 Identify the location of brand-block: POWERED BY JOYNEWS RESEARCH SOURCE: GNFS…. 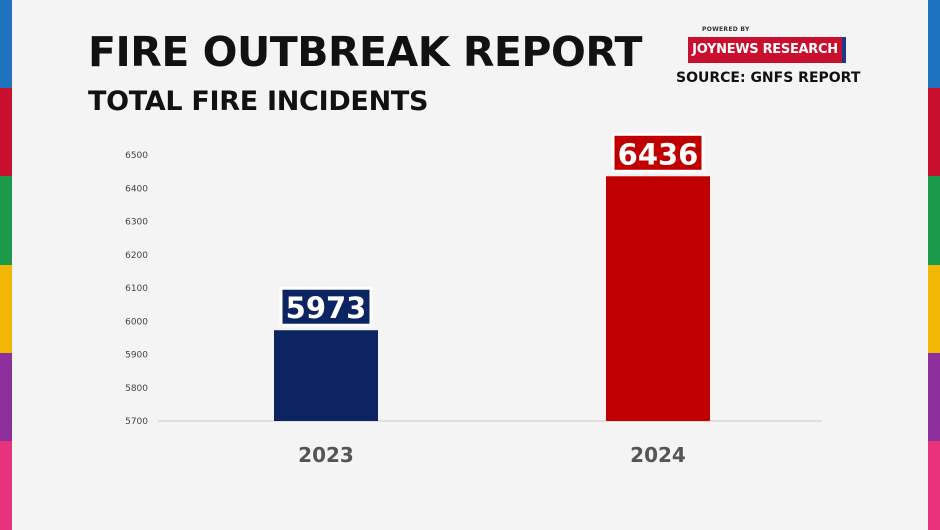
(771, 61).